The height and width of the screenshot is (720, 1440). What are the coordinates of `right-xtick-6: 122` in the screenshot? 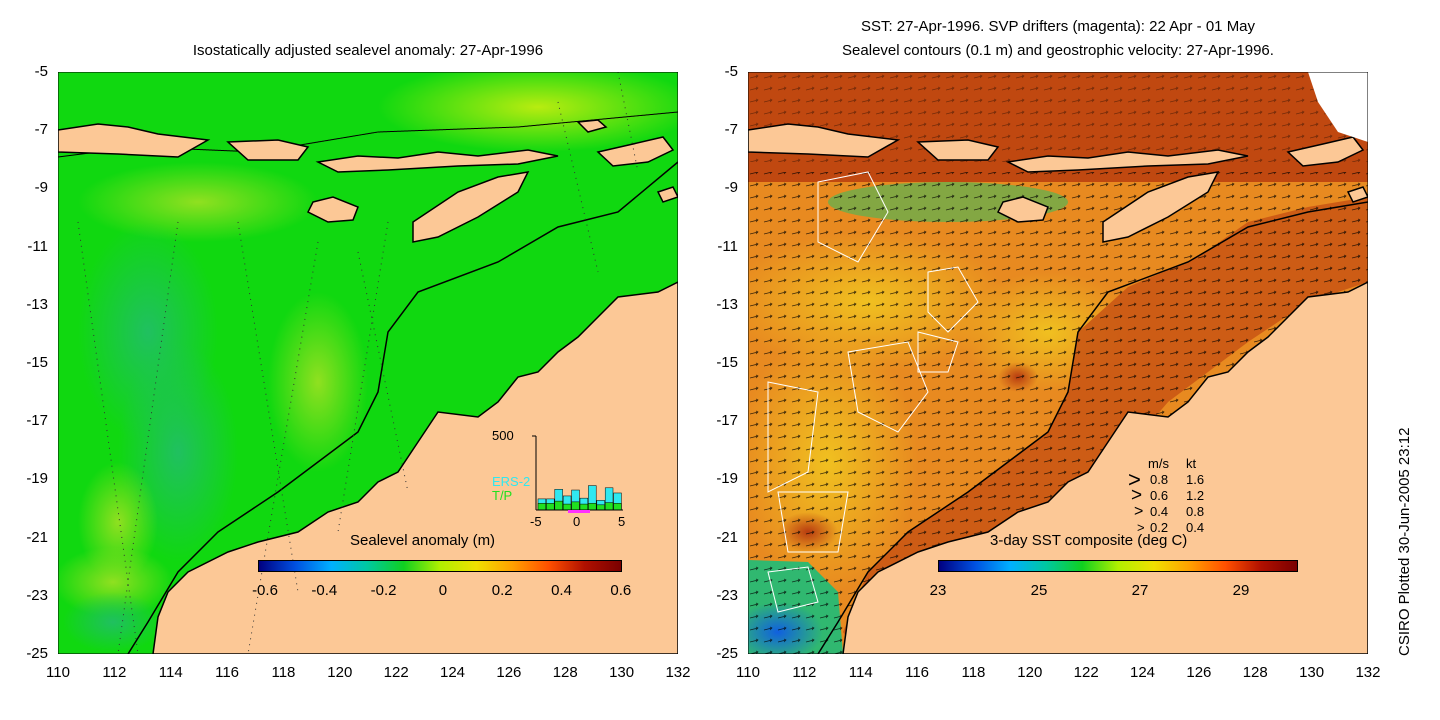 It's located at (1086, 672).